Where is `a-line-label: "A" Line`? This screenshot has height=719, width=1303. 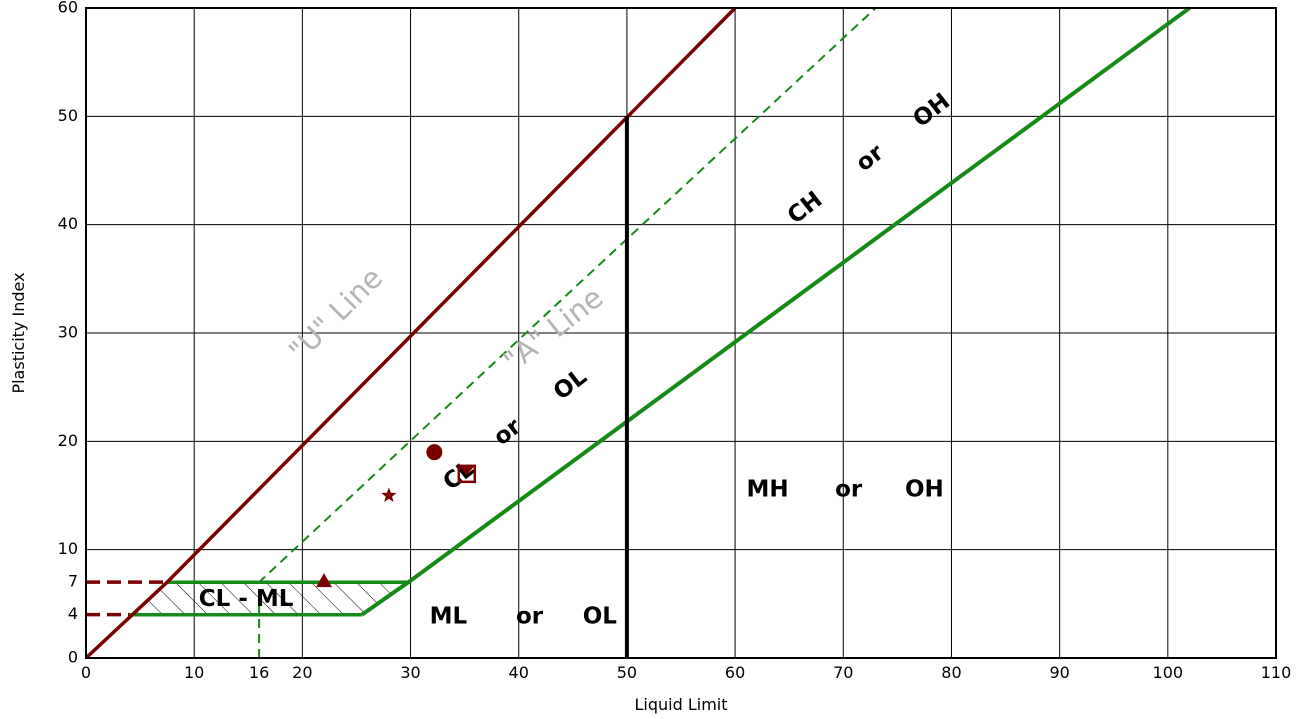 a-line-label: "A" Line is located at coordinates (553, 329).